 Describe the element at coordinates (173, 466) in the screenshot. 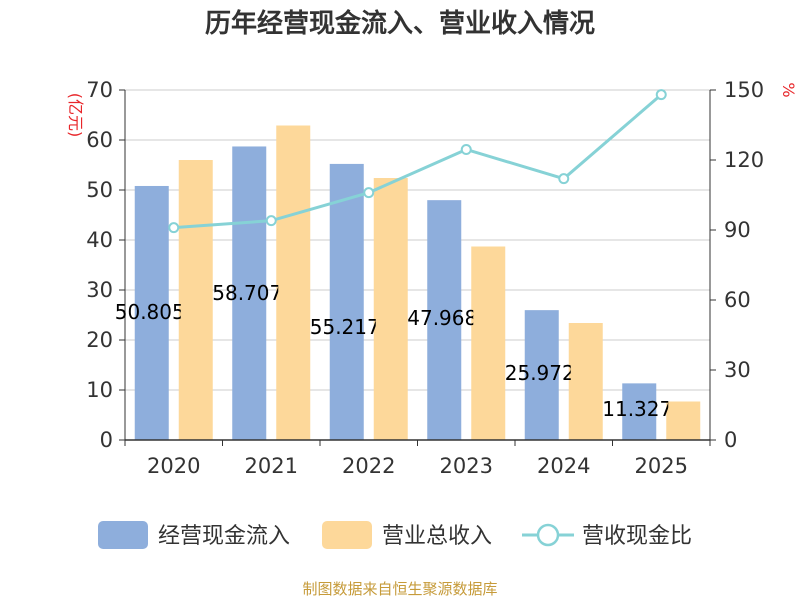

I see `x-tick-label: 2020` at that location.